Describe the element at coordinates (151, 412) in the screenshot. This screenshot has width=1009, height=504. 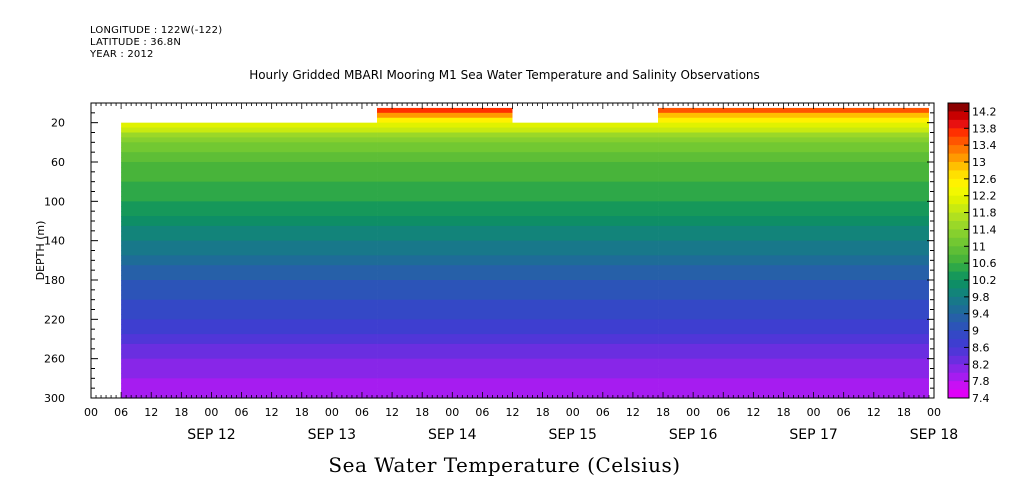
I see `x-hour-label: 12` at that location.